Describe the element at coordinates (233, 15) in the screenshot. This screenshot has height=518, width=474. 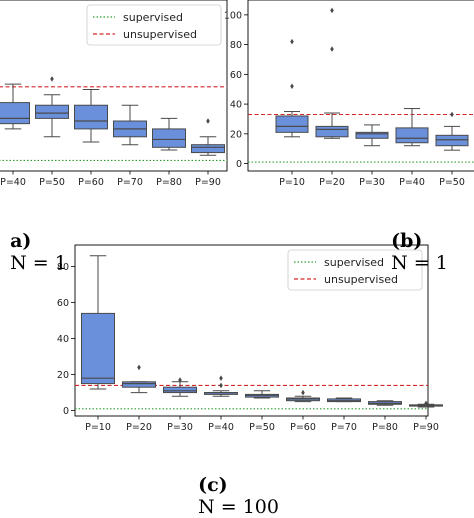
I see `y-tick-label: 100` at that location.